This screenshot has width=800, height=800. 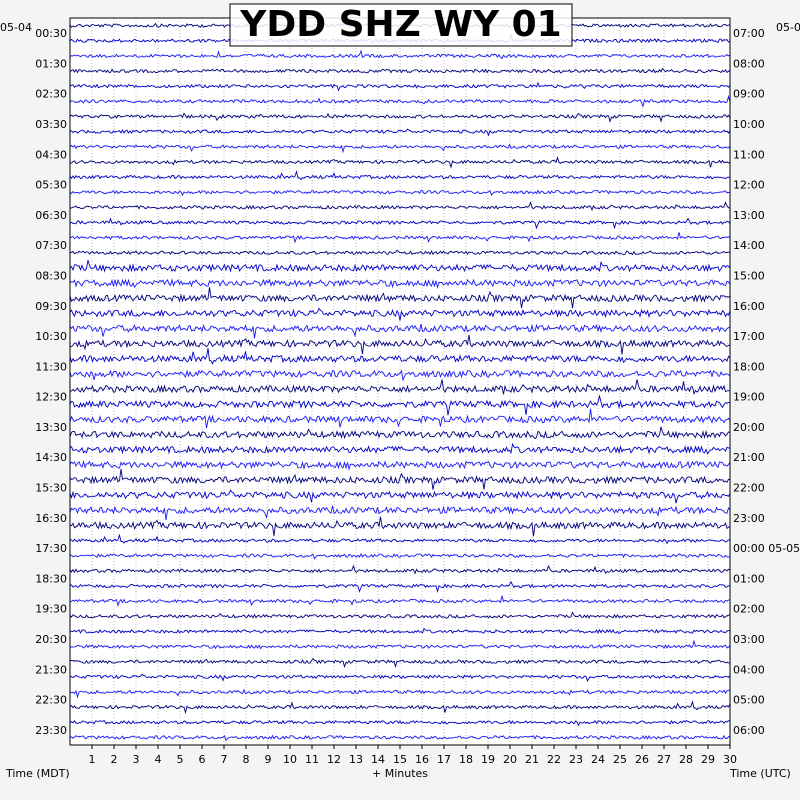 What do you see at coordinates (400, 773) in the screenshot?
I see `x-axis-label: + Minutes` at bounding box center [400, 773].